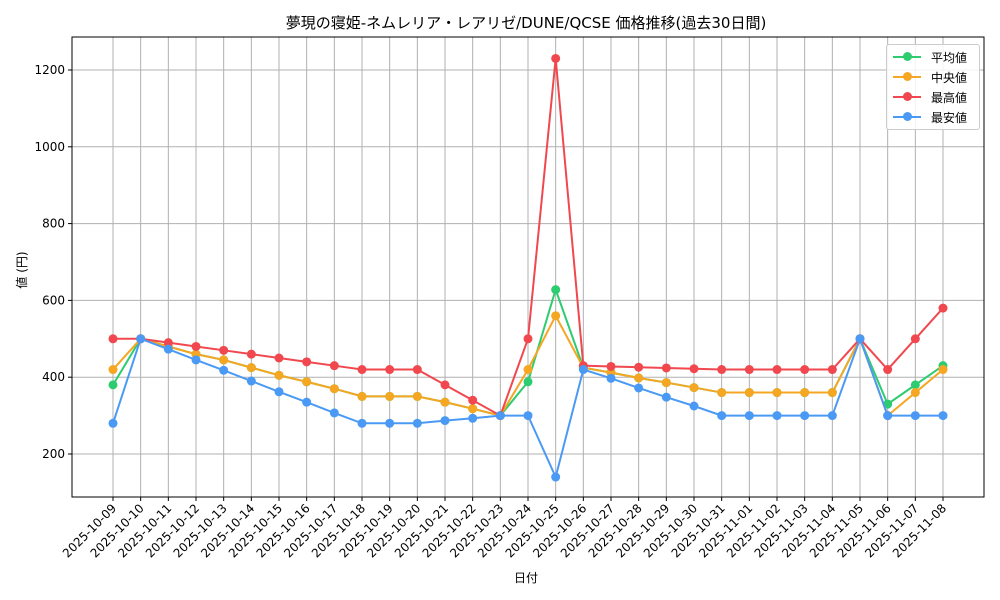 The width and height of the screenshot is (1000, 600). Describe the element at coordinates (53, 262) in the screenshot. I see `y-axis: 200 400 600 800 1000 1200` at that location.